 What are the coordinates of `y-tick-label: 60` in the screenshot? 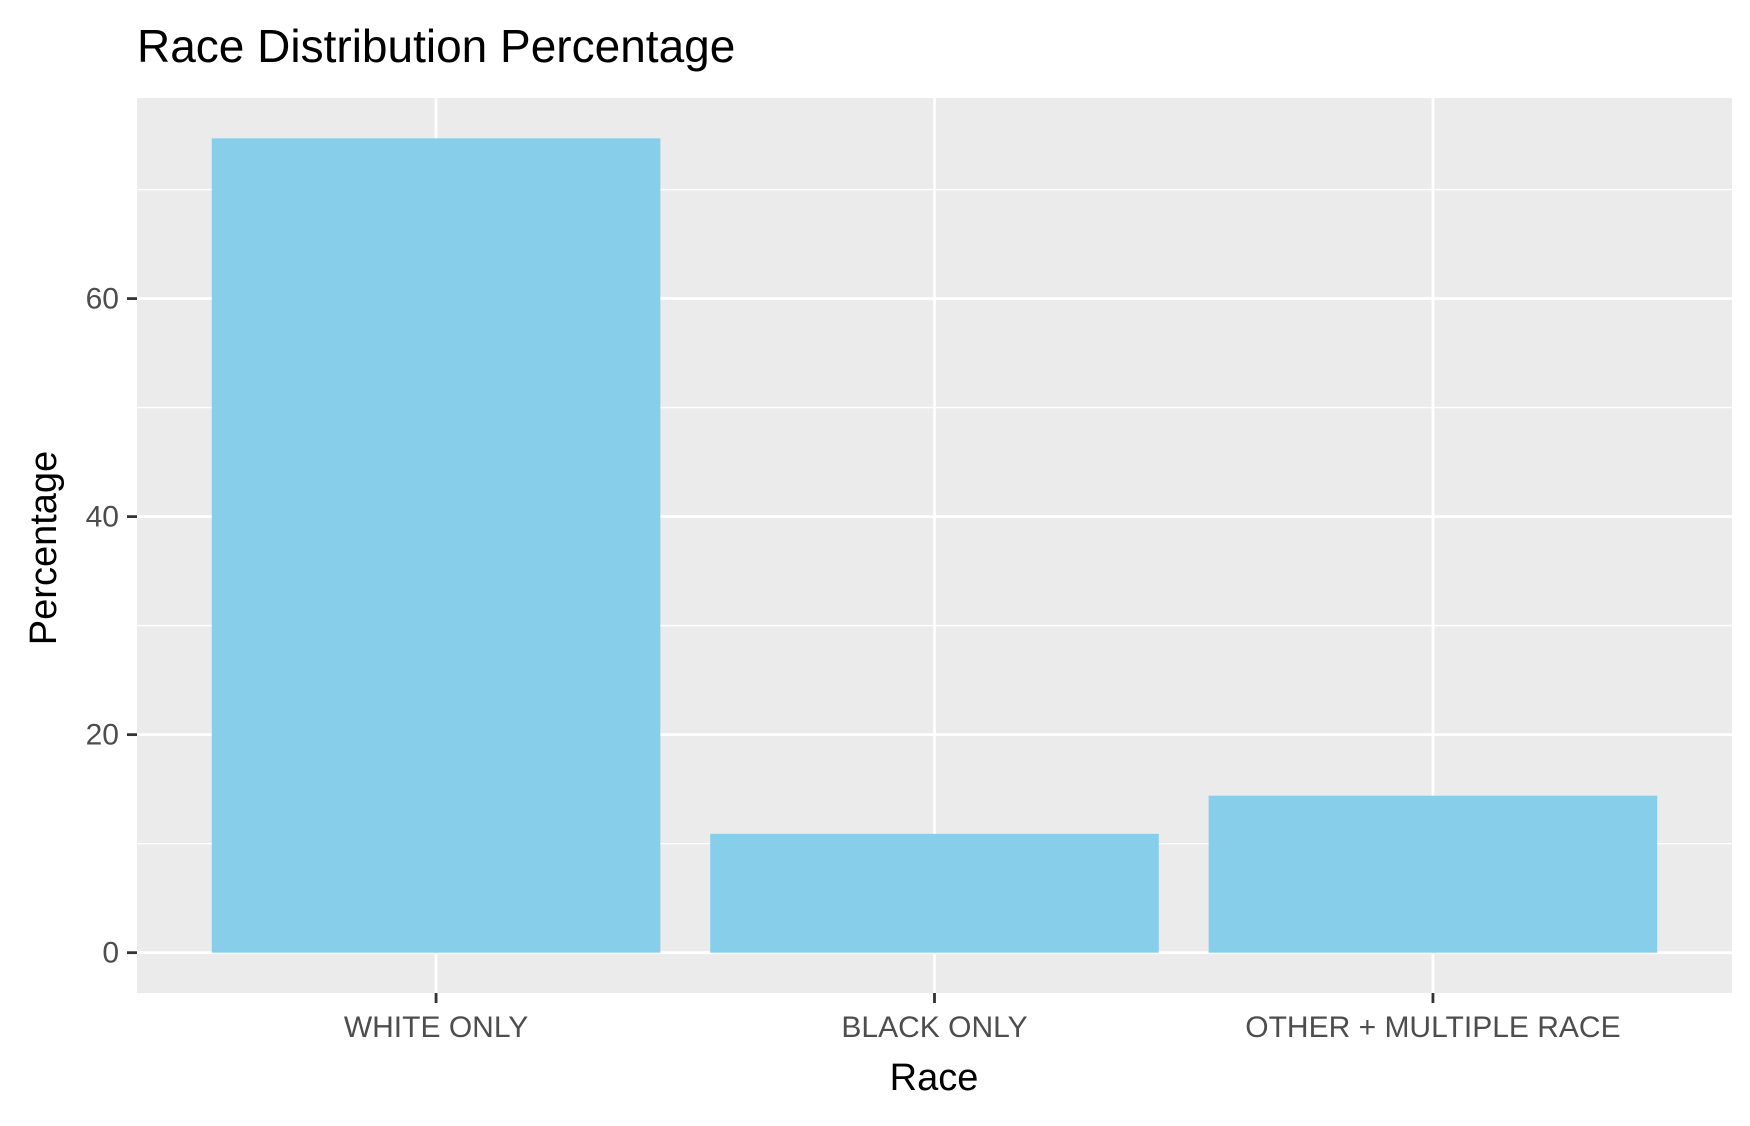 It's located at (102, 299).